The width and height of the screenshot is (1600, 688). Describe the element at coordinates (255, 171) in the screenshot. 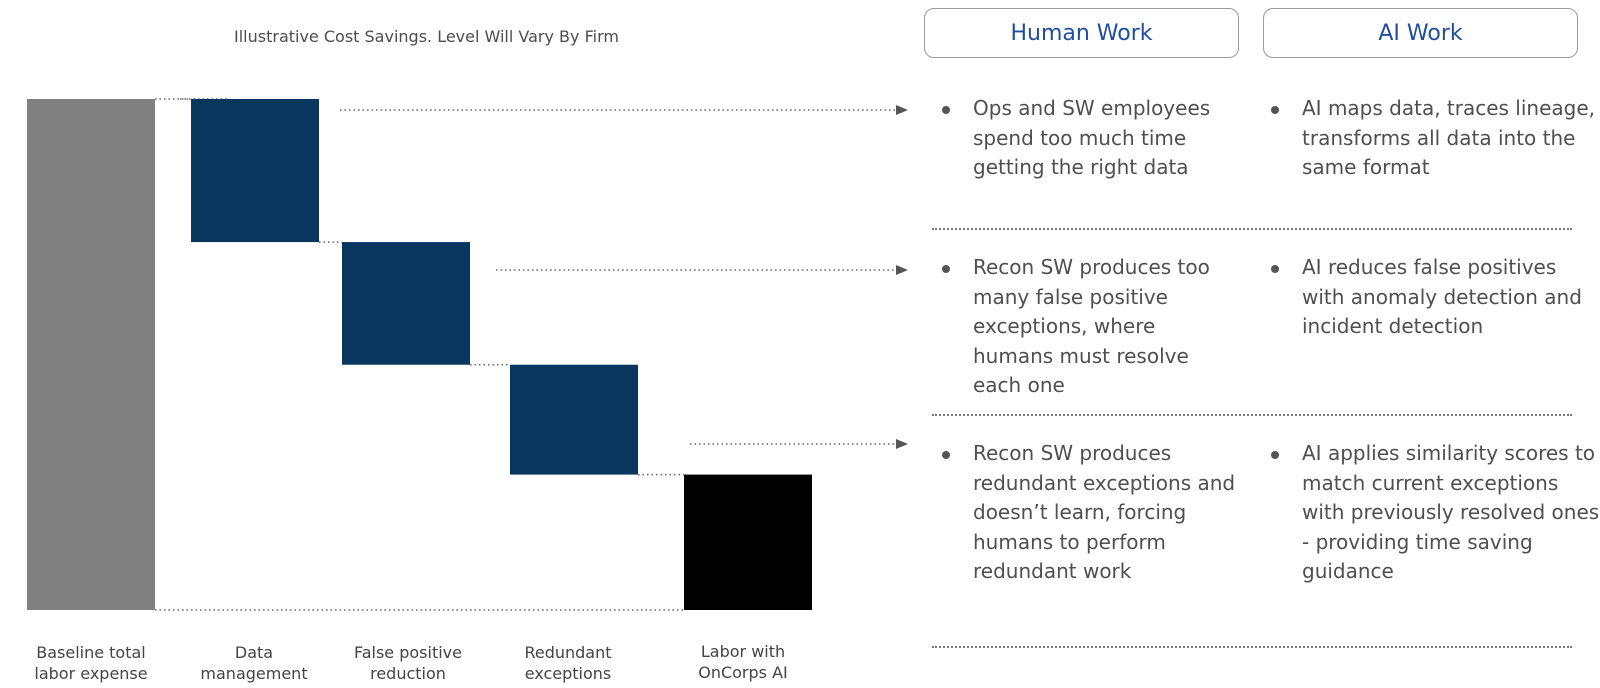

I see `bar-data-management` at that location.